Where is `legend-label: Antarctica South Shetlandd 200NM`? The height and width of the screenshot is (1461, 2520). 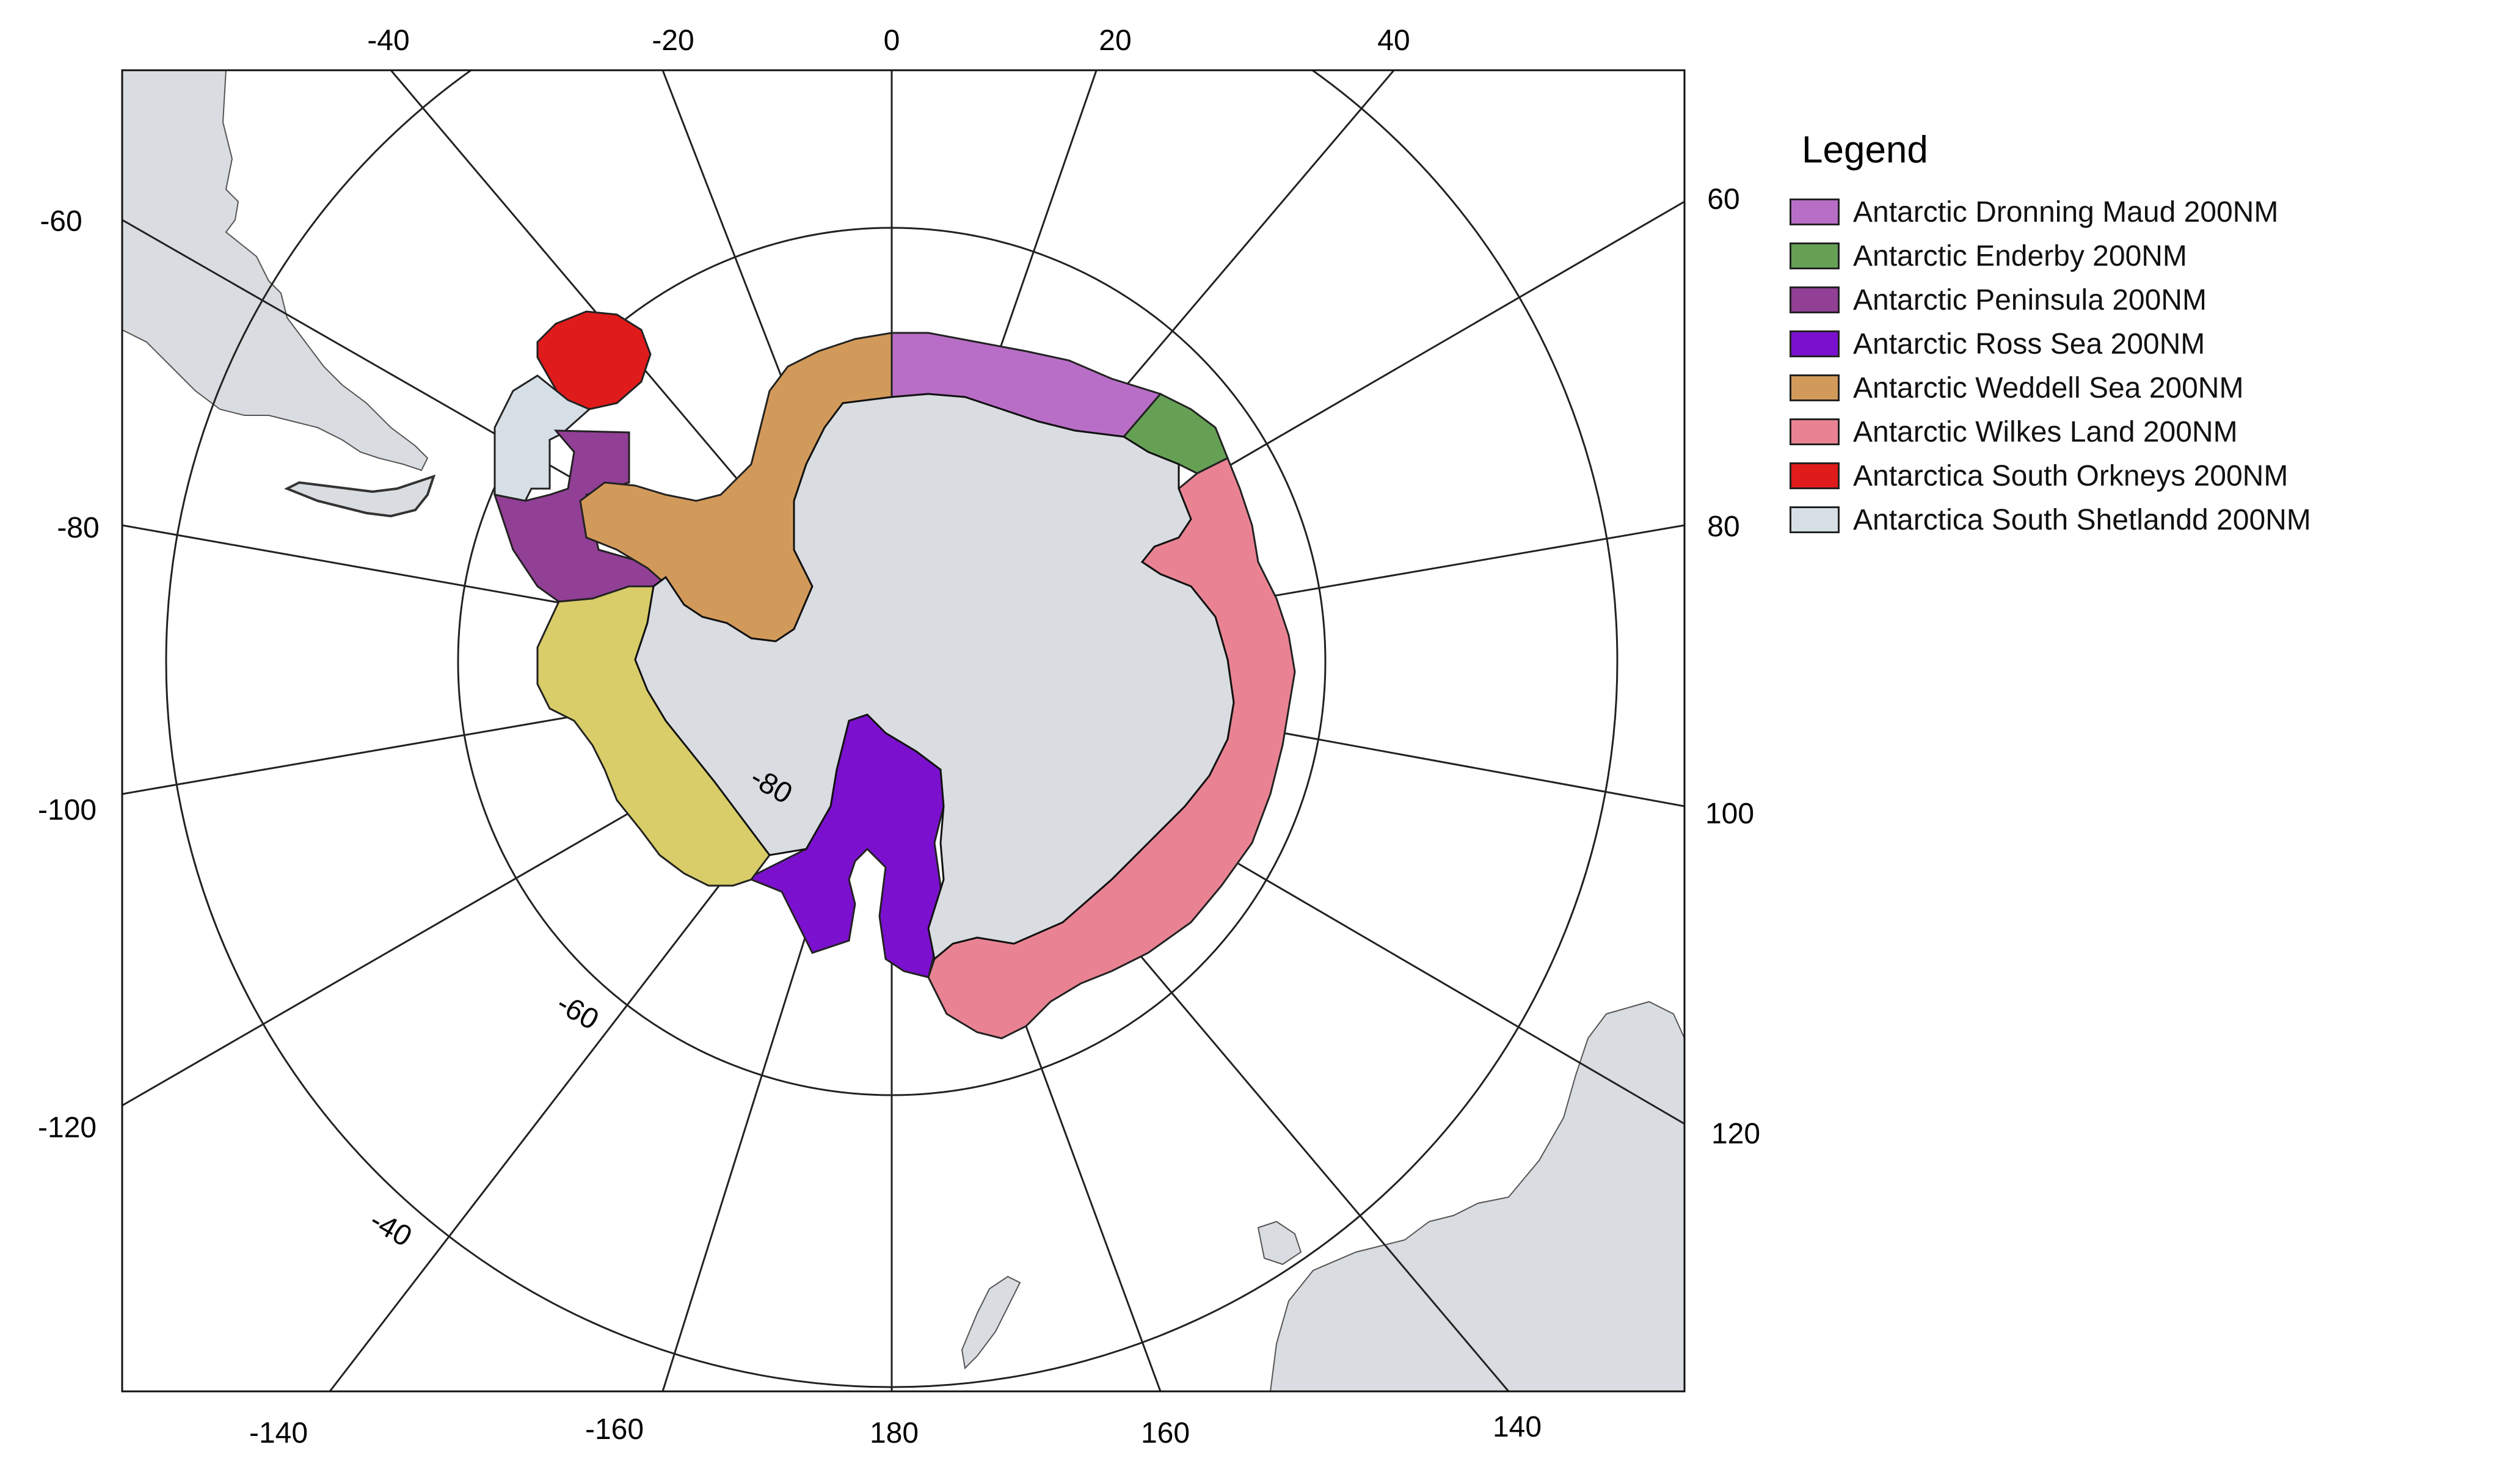
legend-label: Antarctica South Shetlandd 200NM is located at coordinates (2082, 519).